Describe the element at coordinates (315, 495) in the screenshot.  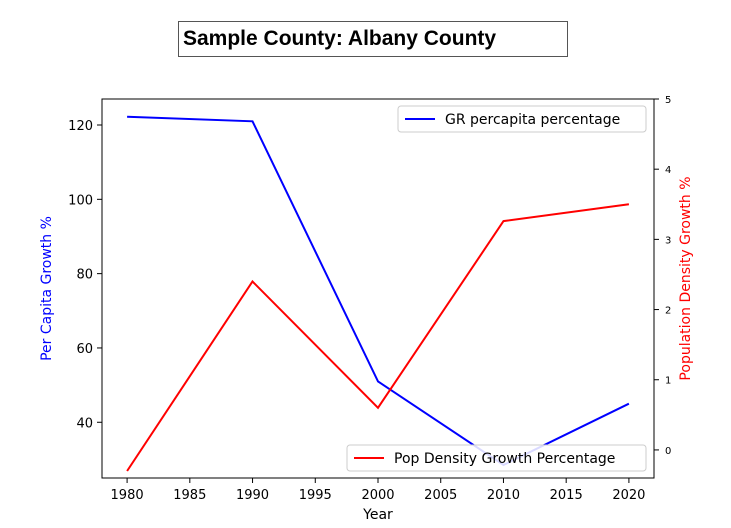
I see `x-tick-label: 1995` at that location.